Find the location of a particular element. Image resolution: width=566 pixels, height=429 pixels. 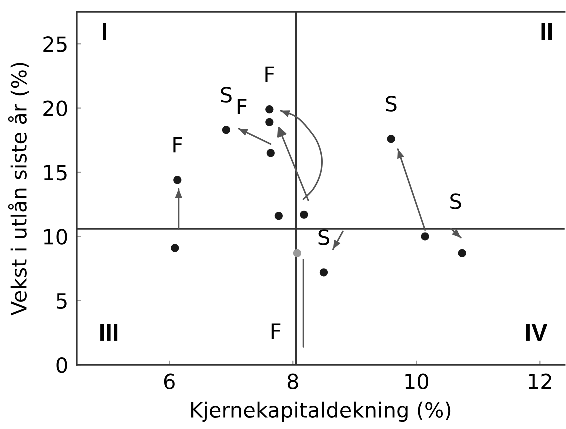

y-tick-label: 25 is located at coordinates (55, 44).